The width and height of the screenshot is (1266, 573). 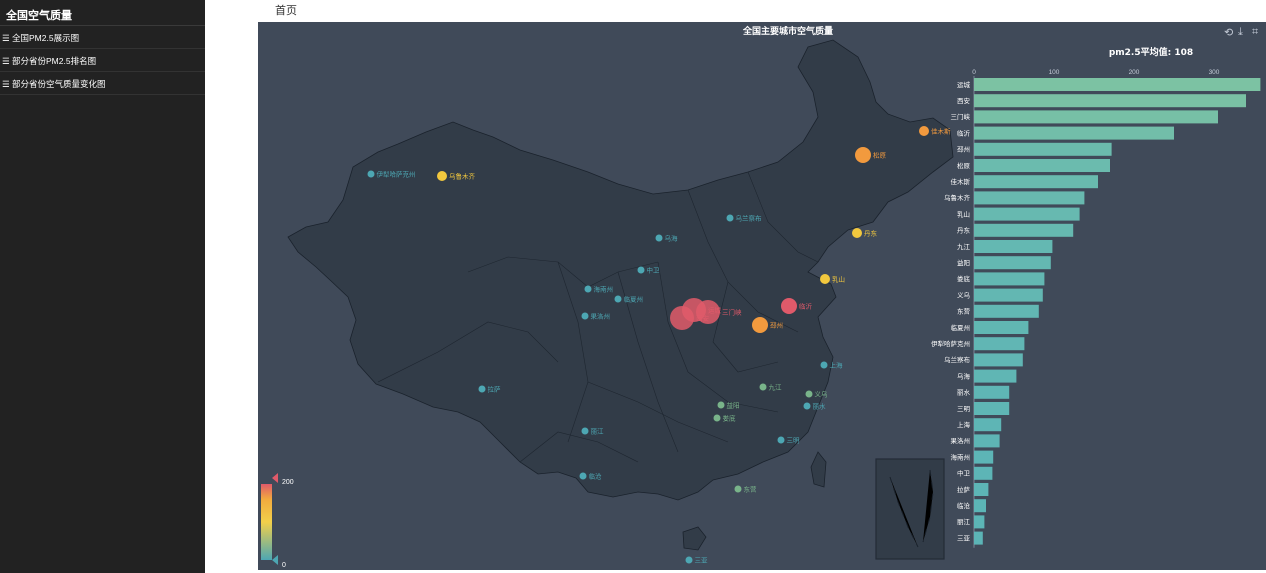 I want to click on bar-伊犁哈萨克州, so click(x=999, y=344).